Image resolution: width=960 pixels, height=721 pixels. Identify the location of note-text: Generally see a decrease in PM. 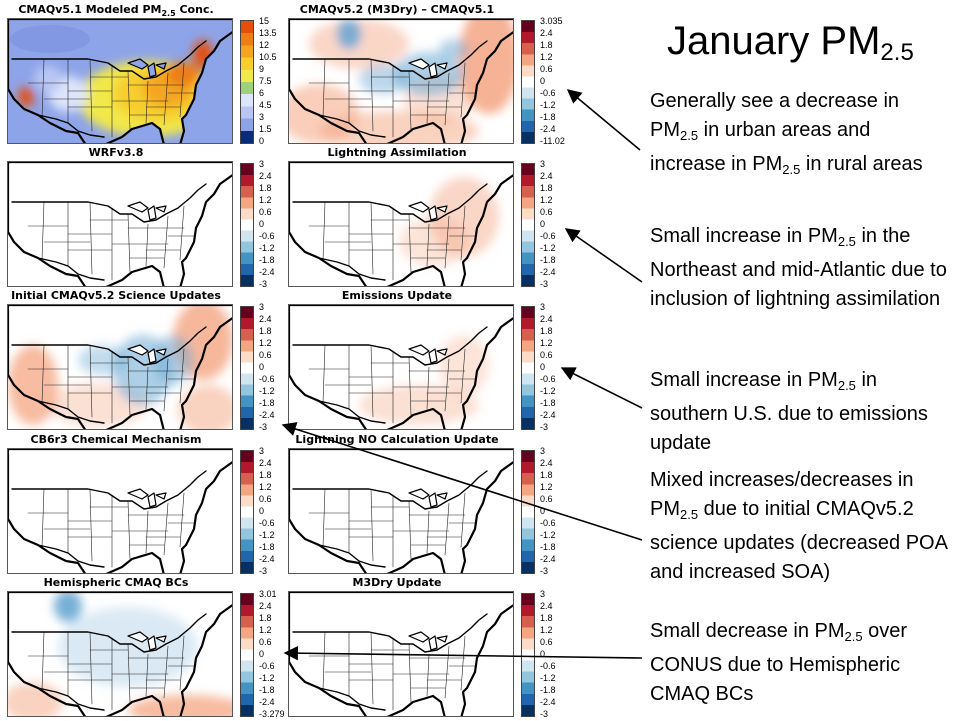
(775, 115).